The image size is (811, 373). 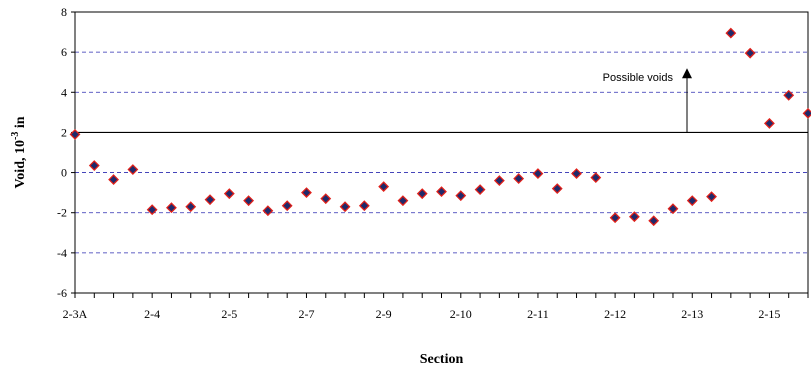 I want to click on y-tick-label: 8, so click(x=64, y=12).